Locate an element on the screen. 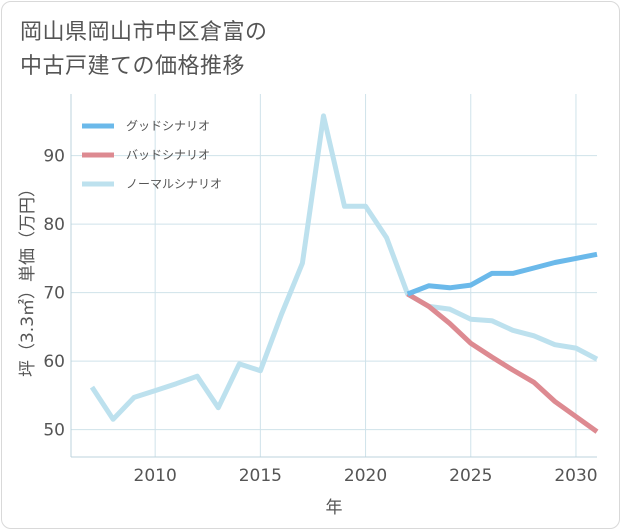 The height and width of the screenshot is (530, 621). title-line-2: 中古戸建ての価格推移 is located at coordinates (133, 66).